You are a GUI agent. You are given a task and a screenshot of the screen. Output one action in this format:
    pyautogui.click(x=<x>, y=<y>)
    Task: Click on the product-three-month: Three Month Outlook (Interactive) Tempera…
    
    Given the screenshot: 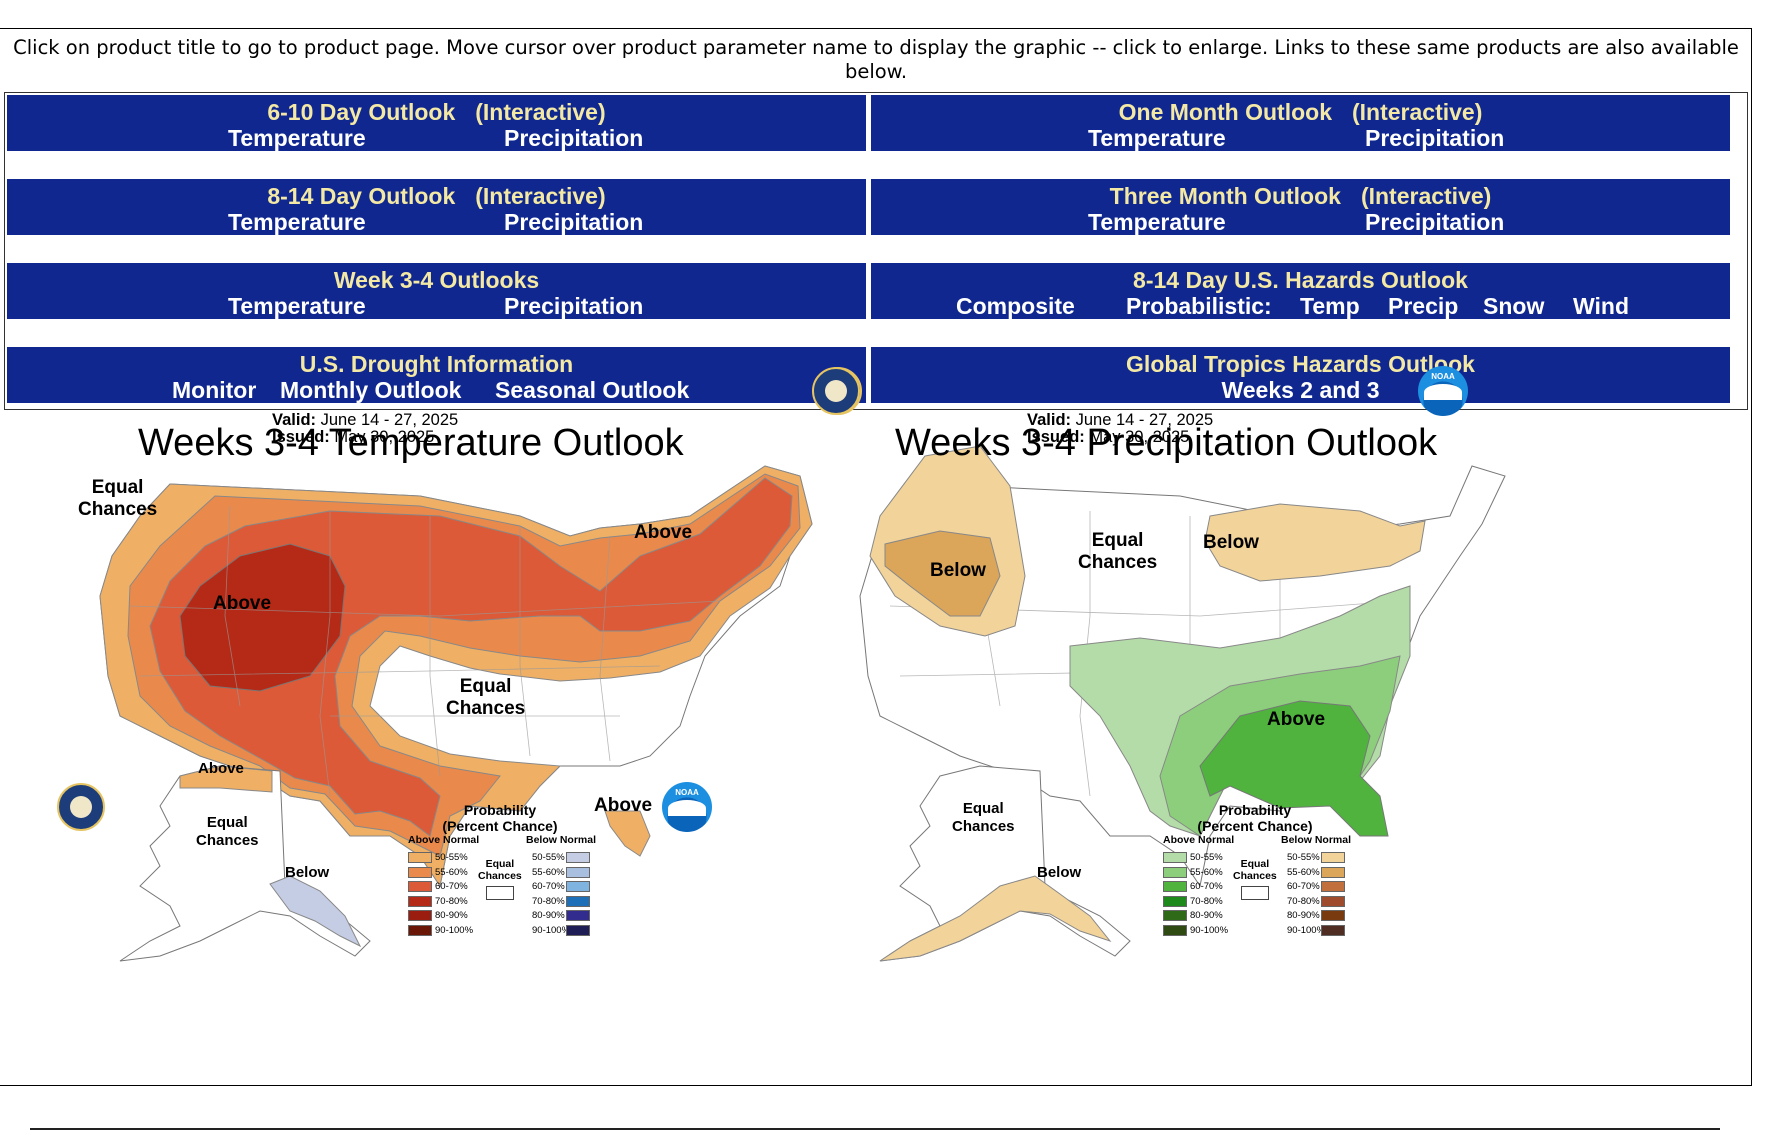 What is the action you would take?
    pyautogui.click(x=1300, y=207)
    